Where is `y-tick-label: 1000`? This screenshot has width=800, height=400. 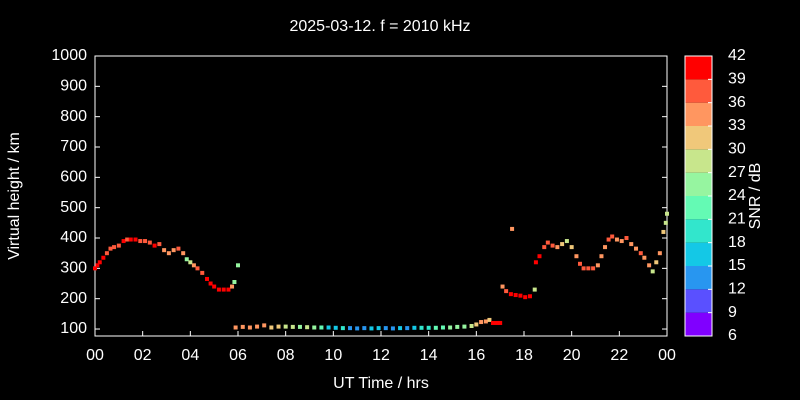 y-tick-label: 1000 is located at coordinates (69, 55).